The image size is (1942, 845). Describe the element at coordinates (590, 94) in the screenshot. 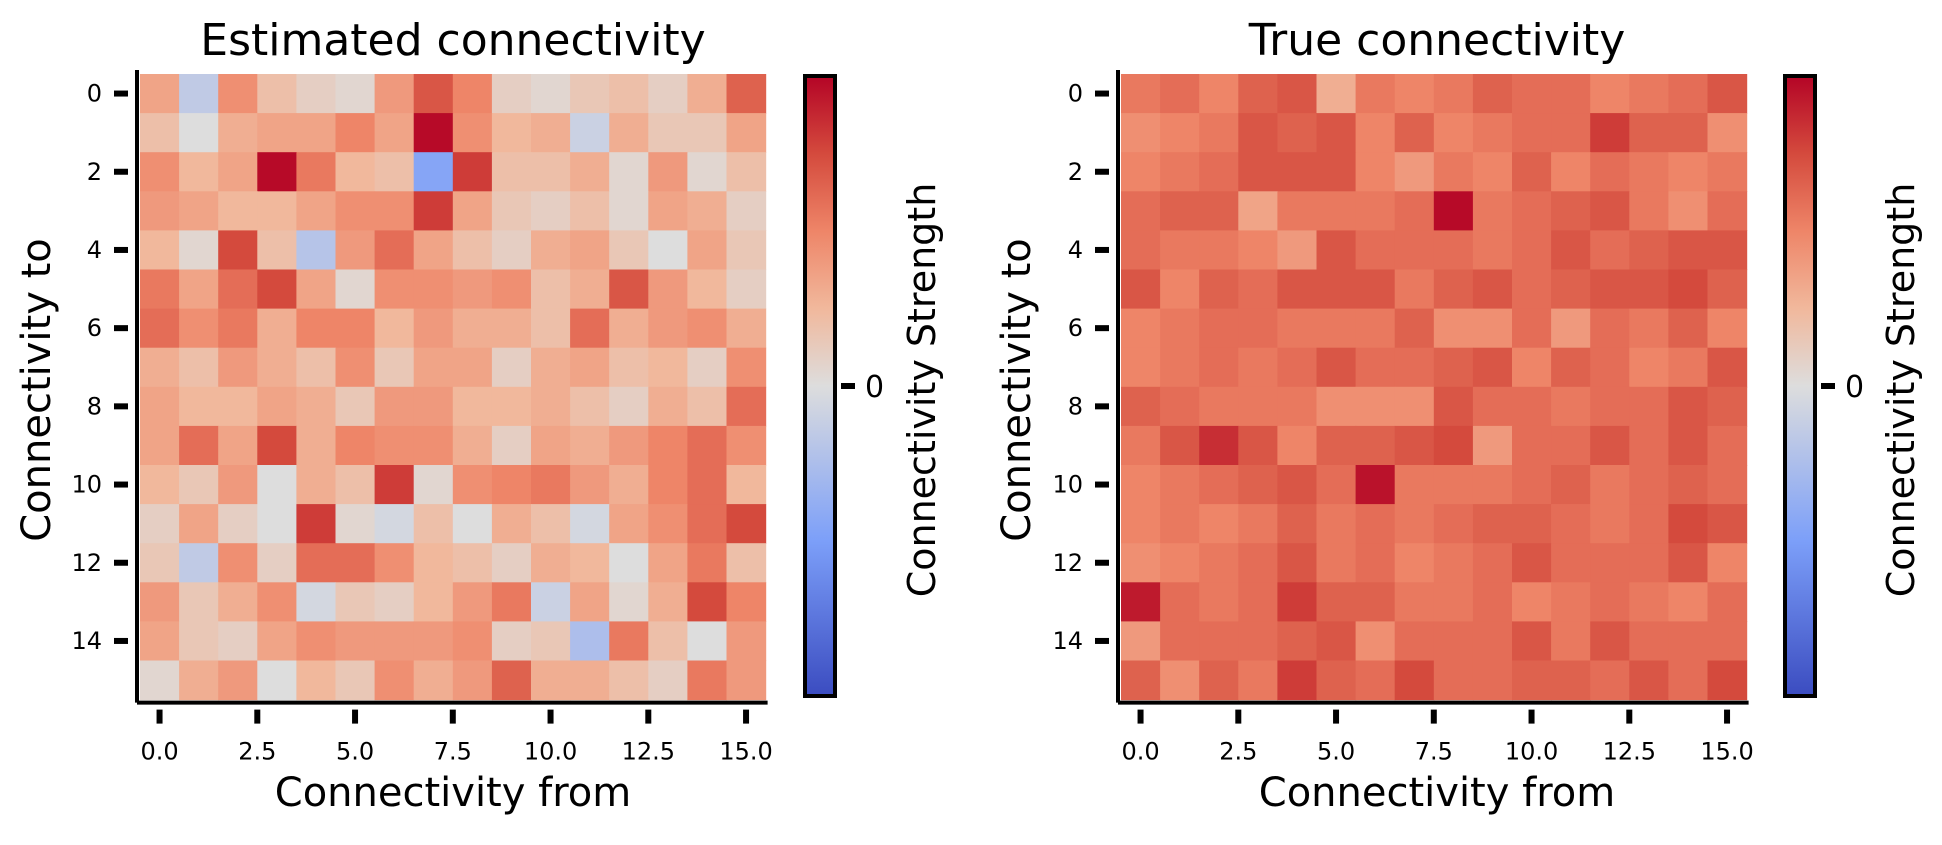

I see `heatmap-cell-r0-c11` at that location.